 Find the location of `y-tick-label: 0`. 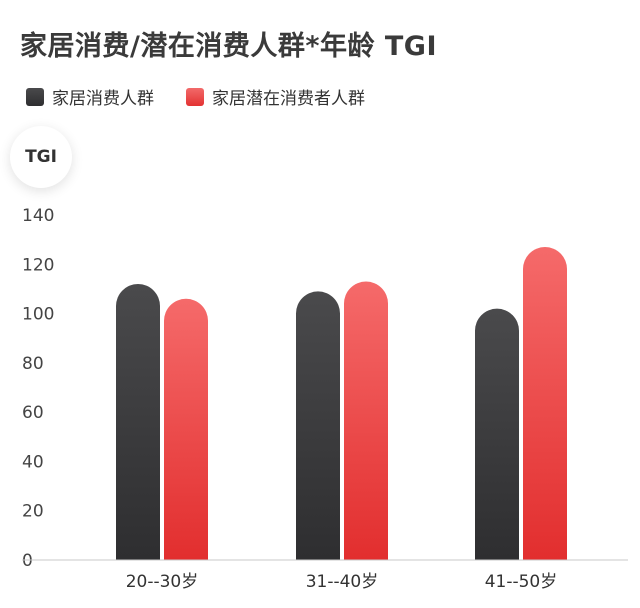

y-tick-label: 0 is located at coordinates (27, 561).